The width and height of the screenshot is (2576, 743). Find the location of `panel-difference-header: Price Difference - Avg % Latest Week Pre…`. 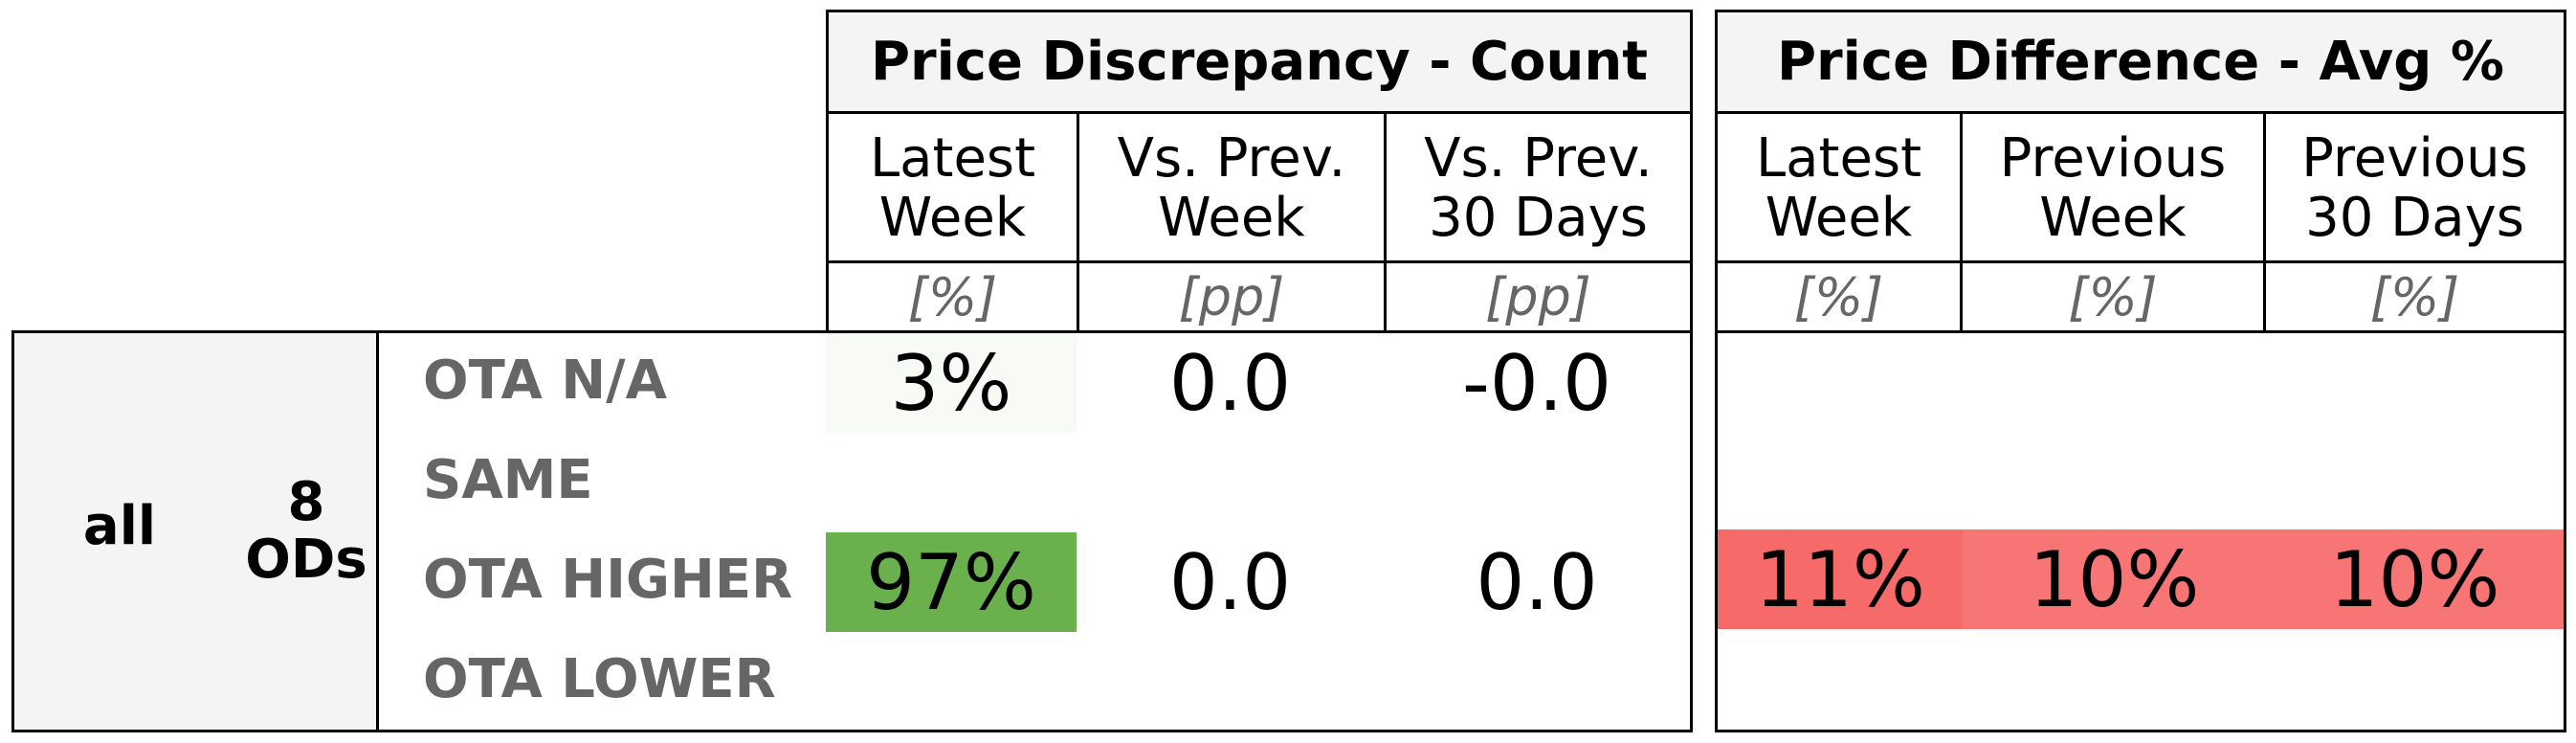

panel-difference-header: Price Difference - Avg % Latest Week Pre… is located at coordinates (2140, 171).